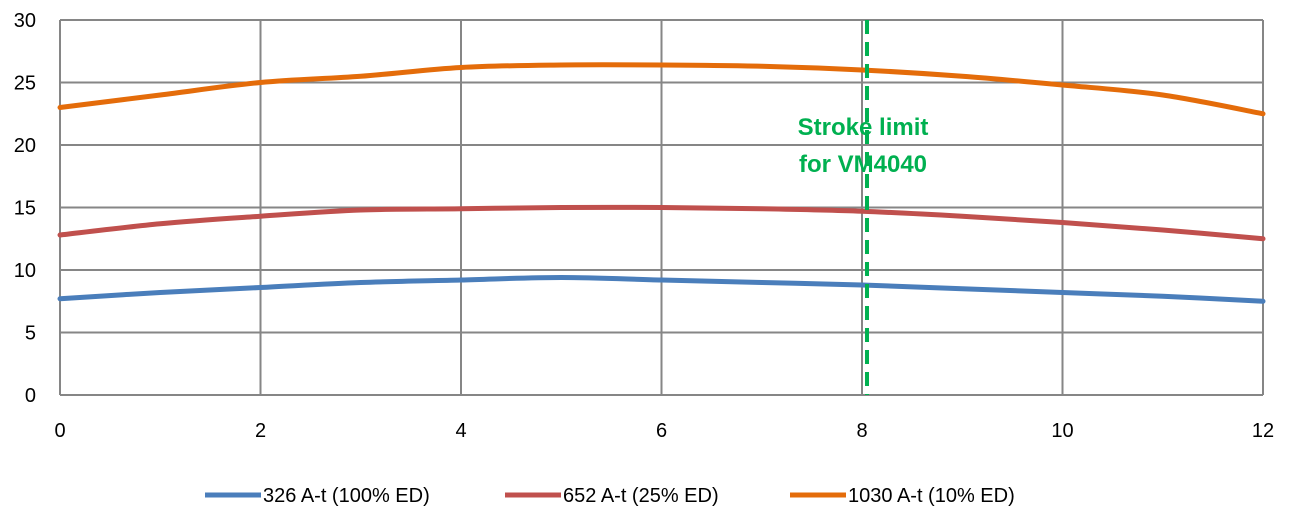 This screenshot has width=1290, height=509. I want to click on stroke-limit-marker: Stroke limit for VM4040, so click(863, 207).